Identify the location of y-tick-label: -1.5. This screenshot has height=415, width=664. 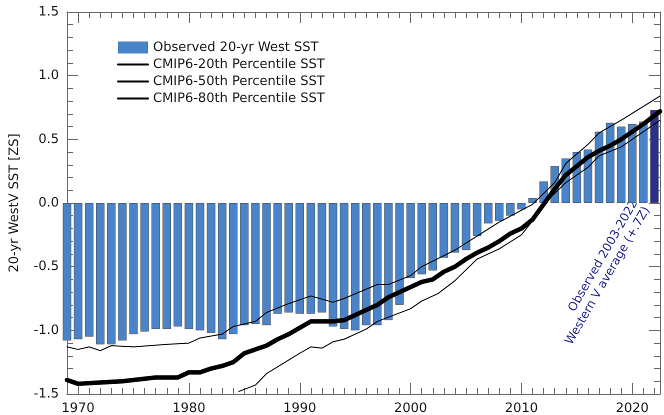
(46, 394).